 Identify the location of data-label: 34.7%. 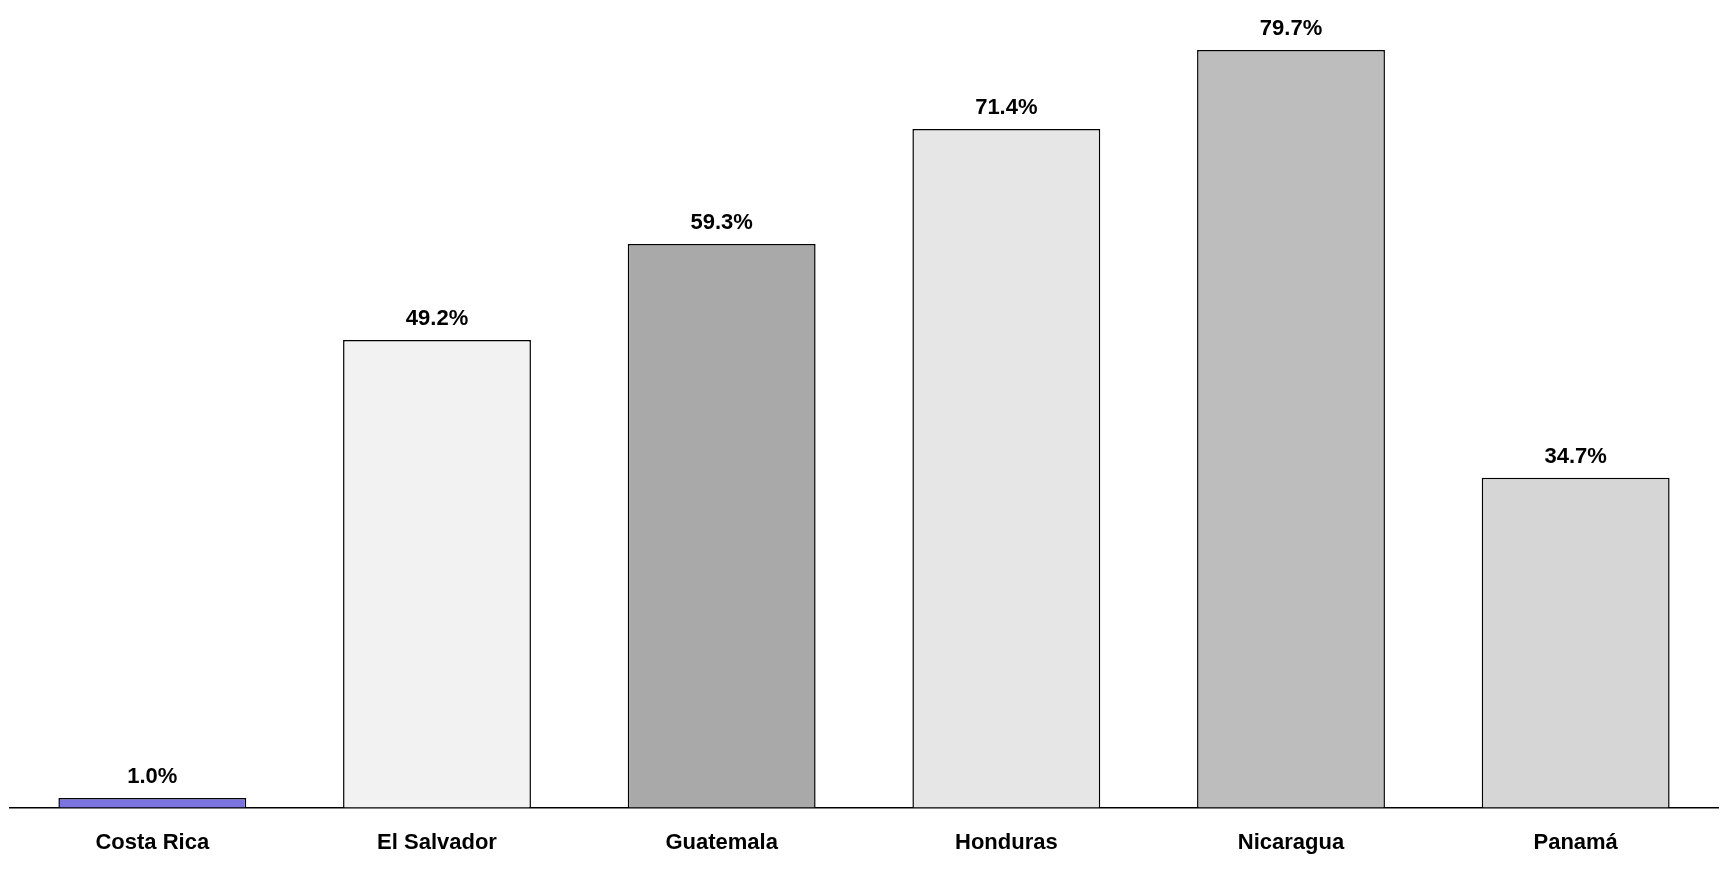
(1575, 455).